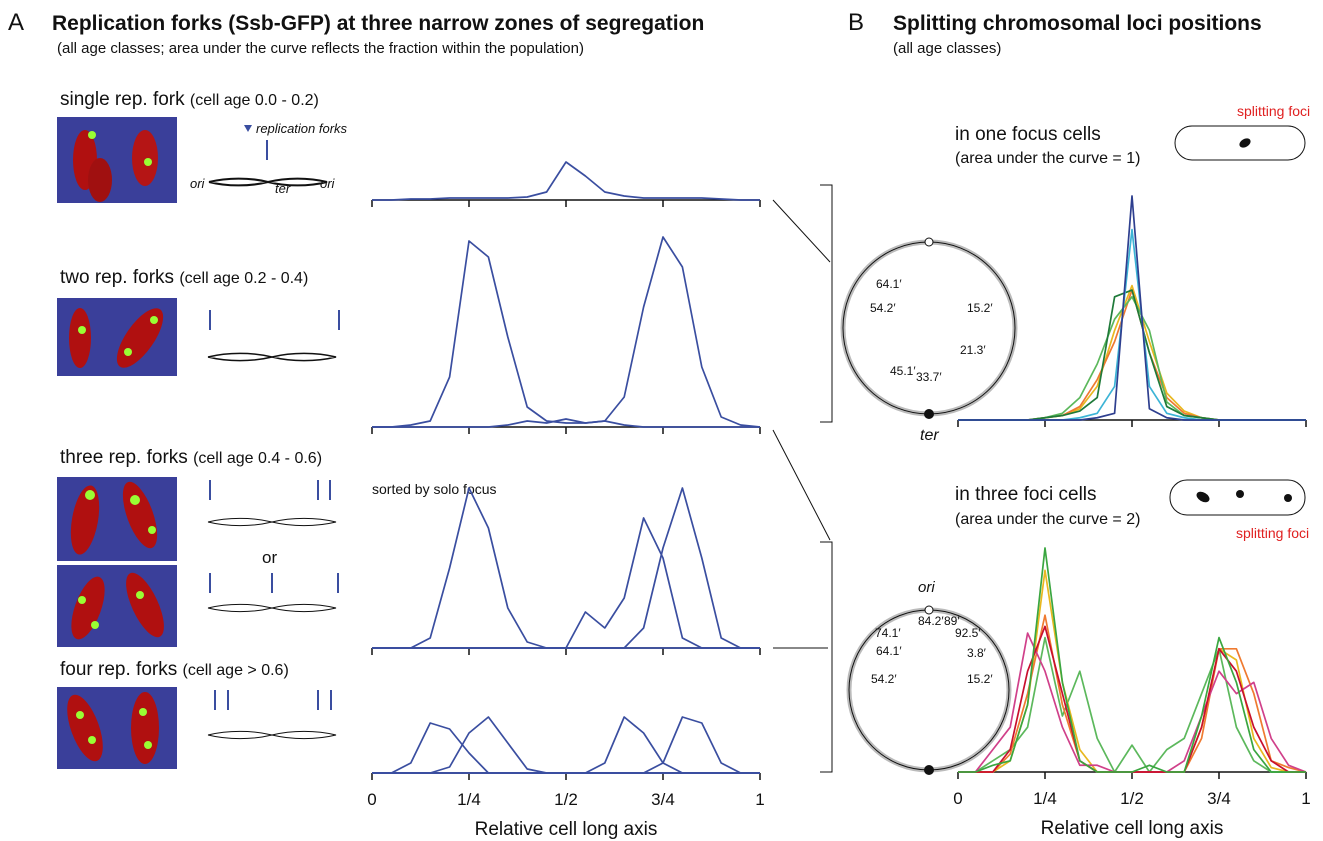 This screenshot has width=1323, height=841. I want to click on row-age: (cell age > 0.6), so click(236, 670).